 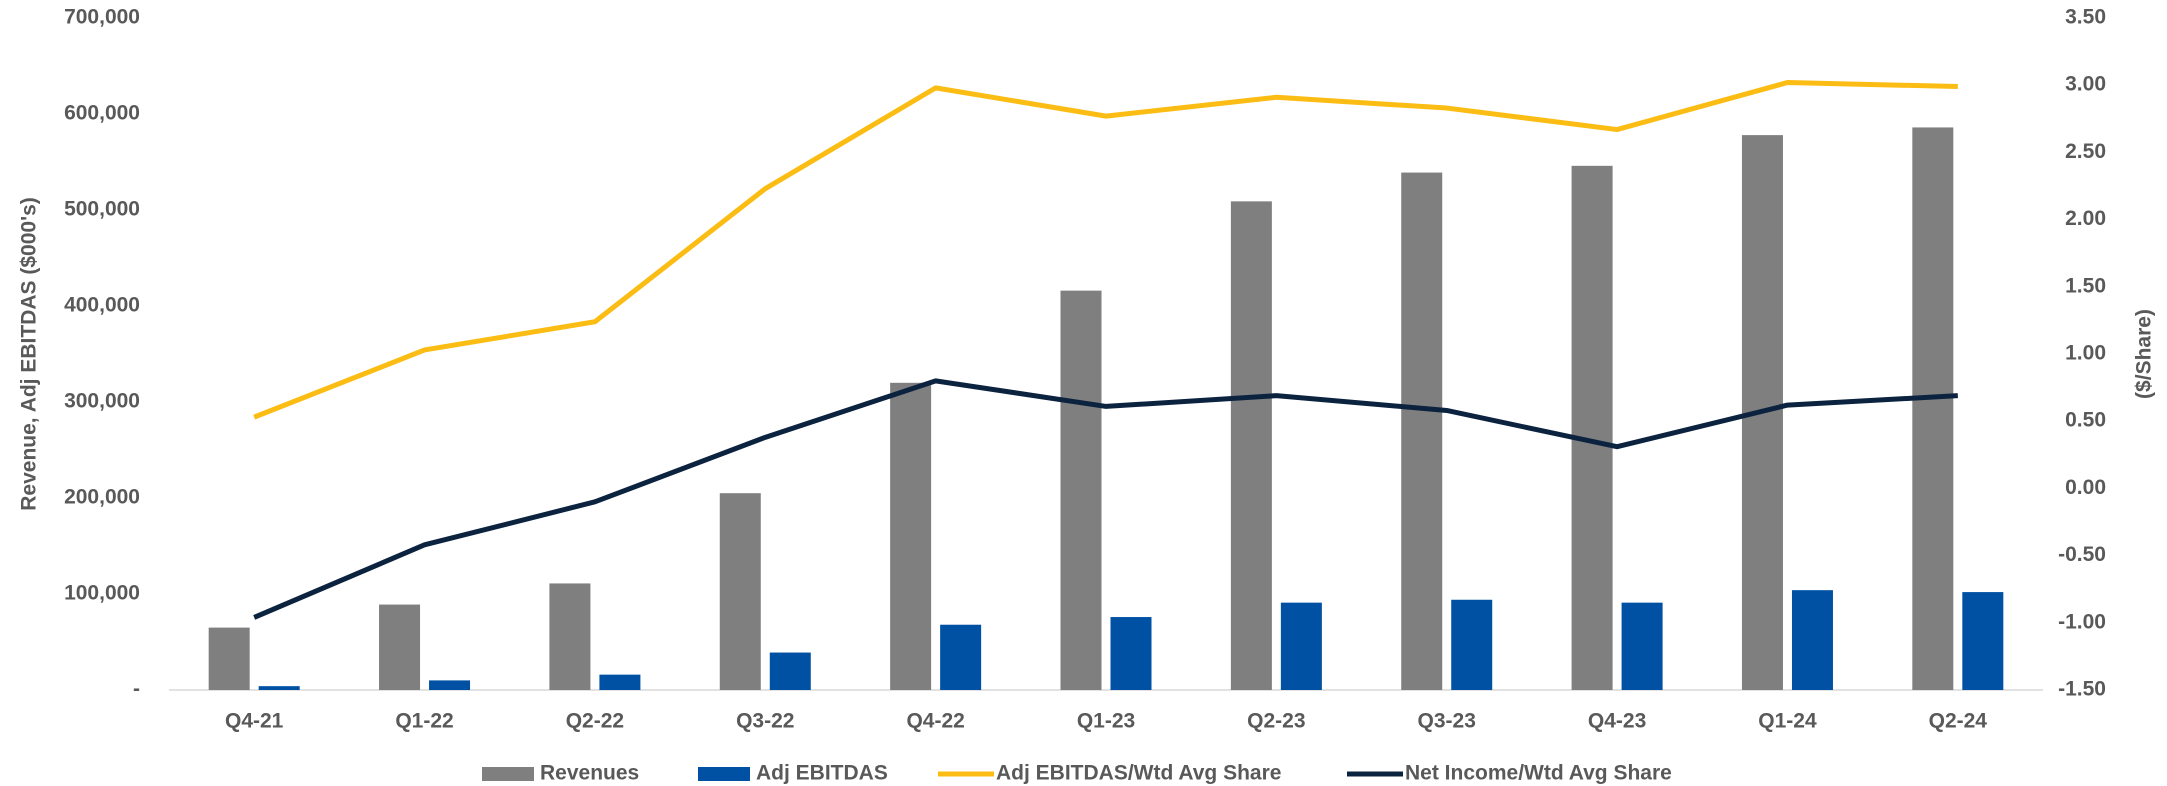 I want to click on legend-label: Net Income/Wtd Avg Share, so click(x=1538, y=773).